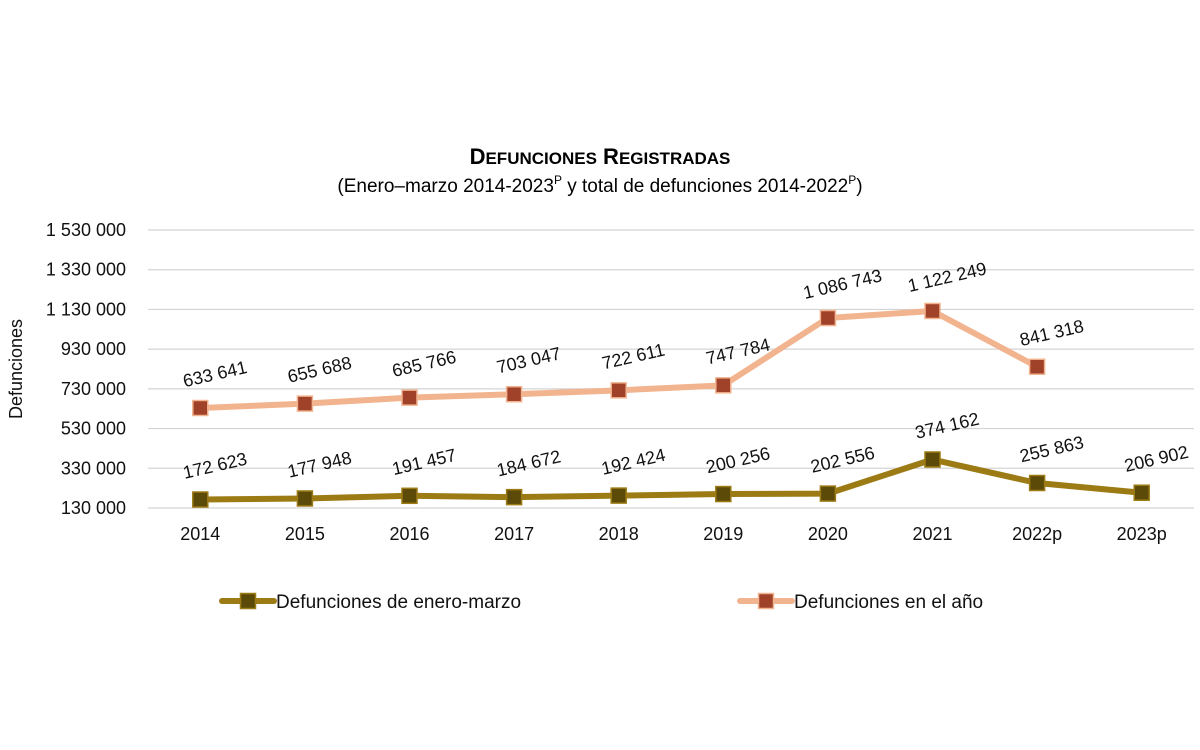 Image resolution: width=1200 pixels, height=750 pixels. I want to click on data-label: 633 641, so click(215, 374).